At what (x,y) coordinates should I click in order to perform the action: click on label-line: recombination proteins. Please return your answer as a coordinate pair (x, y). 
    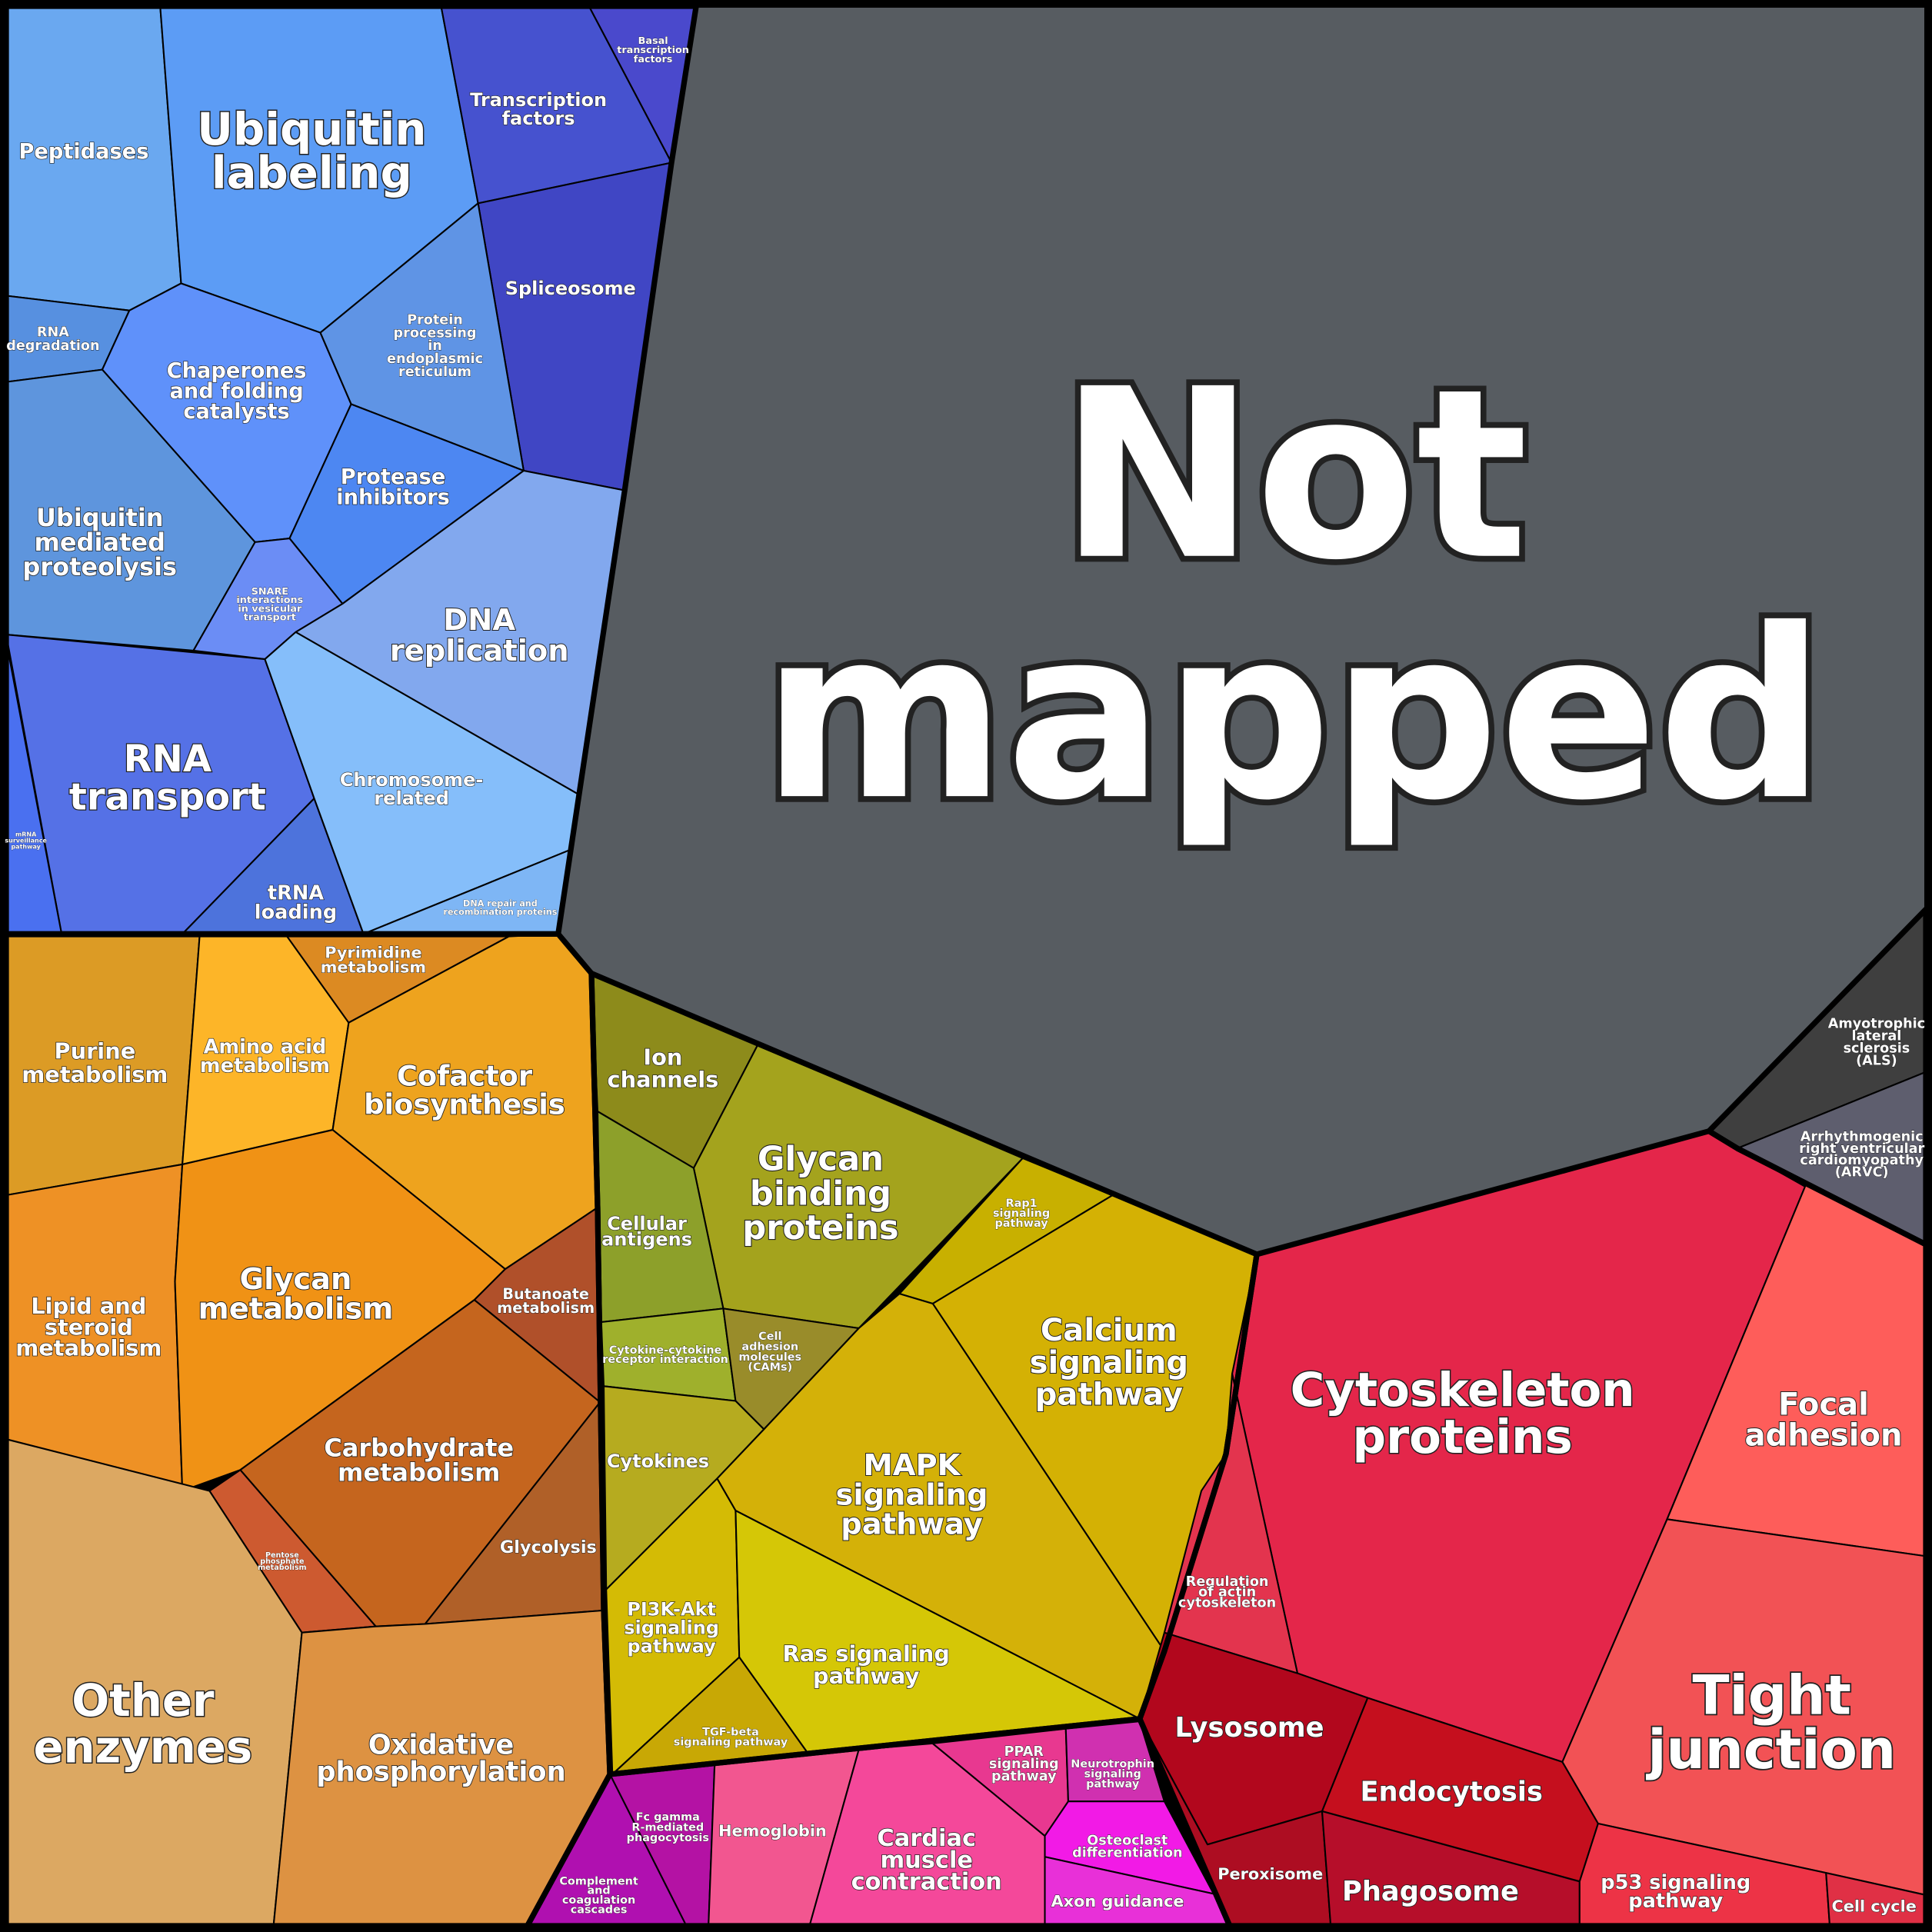
    Looking at the image, I should click on (500, 912).